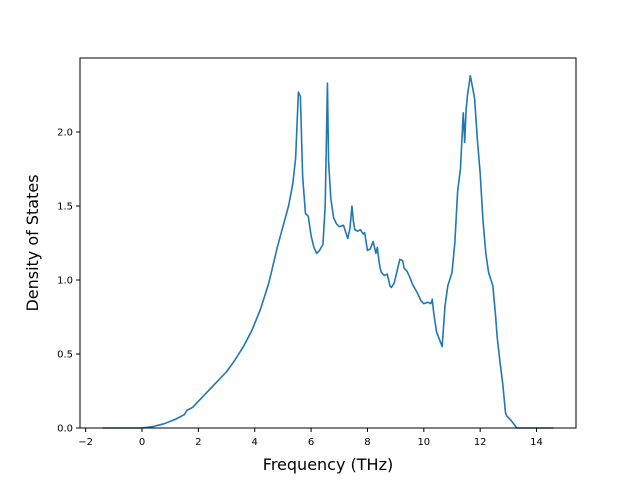 Image resolution: width=640 pixels, height=480 pixels. I want to click on x-axis-label: Frequency (THz), so click(328, 464).